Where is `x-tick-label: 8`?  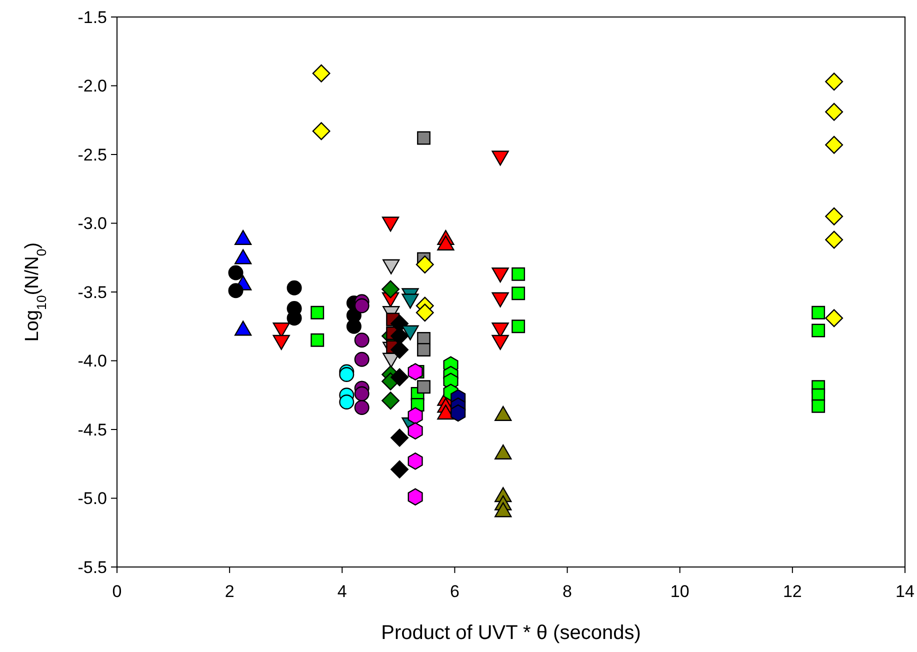
x-tick-label: 8 is located at coordinates (567, 591).